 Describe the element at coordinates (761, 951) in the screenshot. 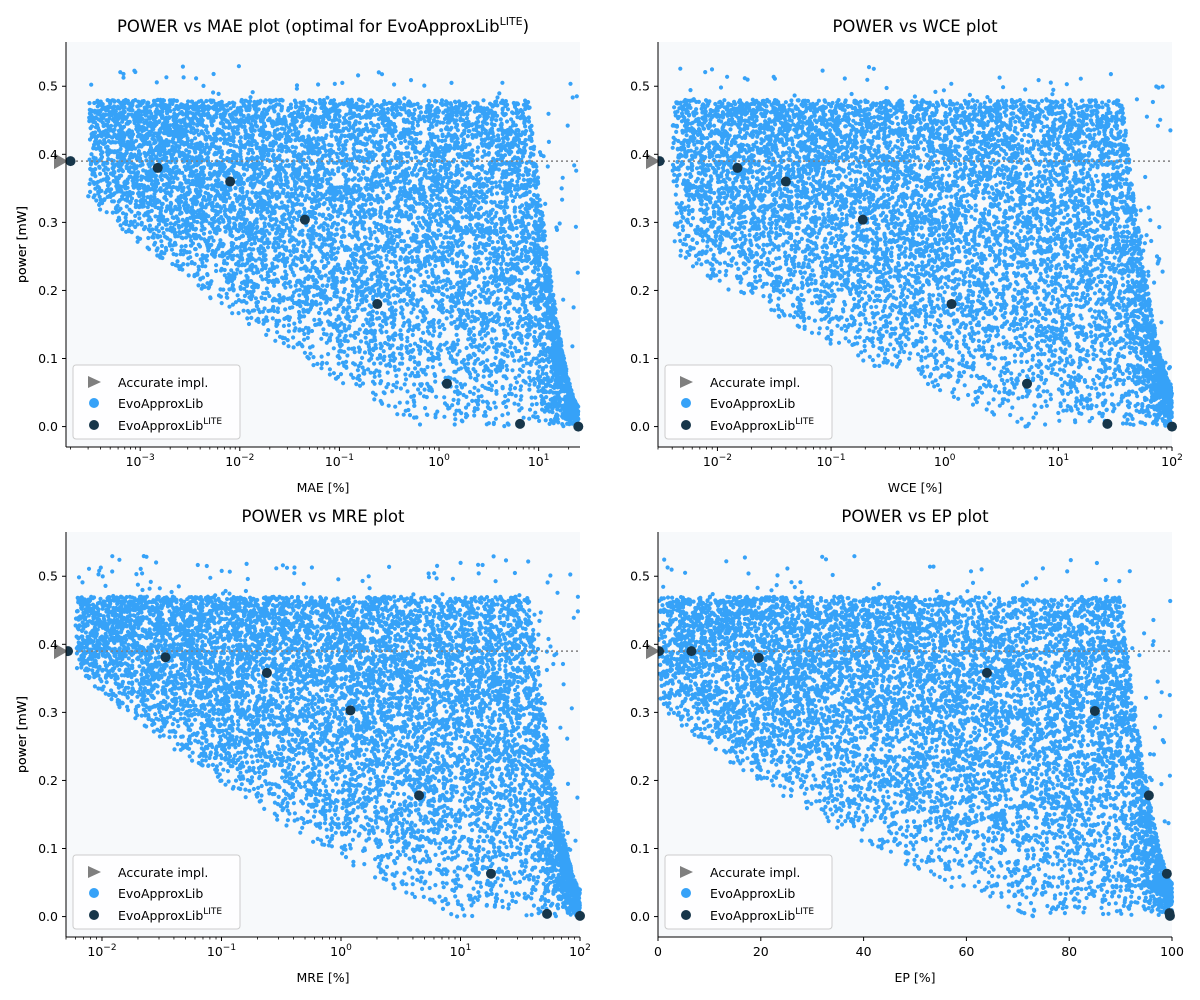

I see `x-tick-label: 20` at that location.